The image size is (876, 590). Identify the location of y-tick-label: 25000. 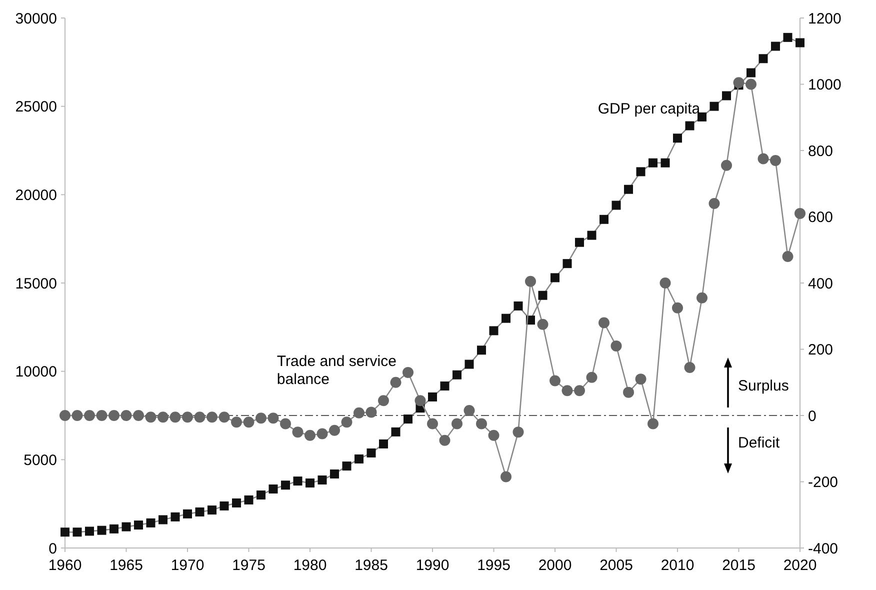
(36, 107).